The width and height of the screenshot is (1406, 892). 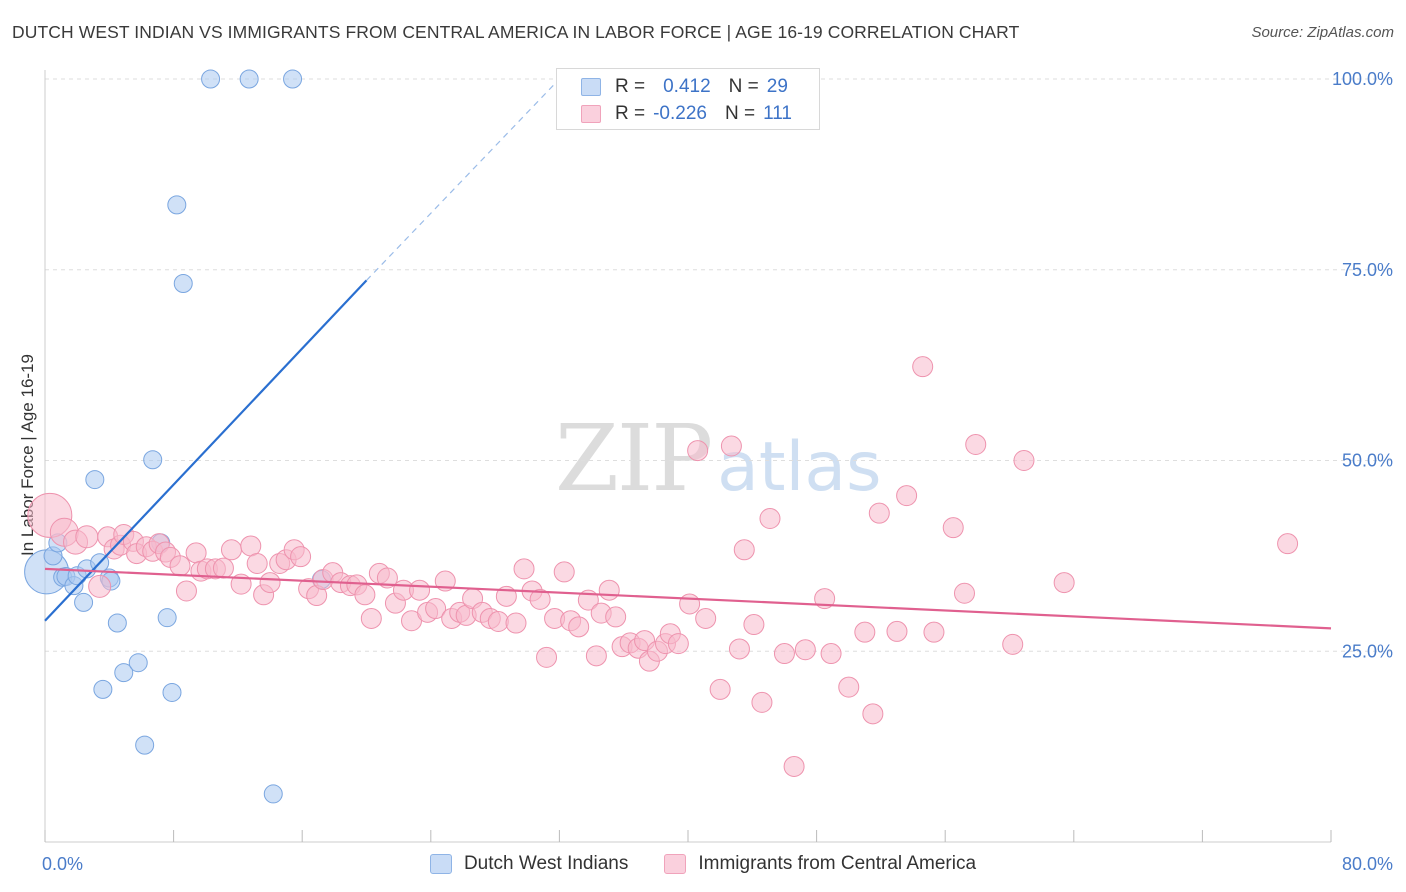 I want to click on y-tick-label: 25.0%, so click(x=1367, y=651).